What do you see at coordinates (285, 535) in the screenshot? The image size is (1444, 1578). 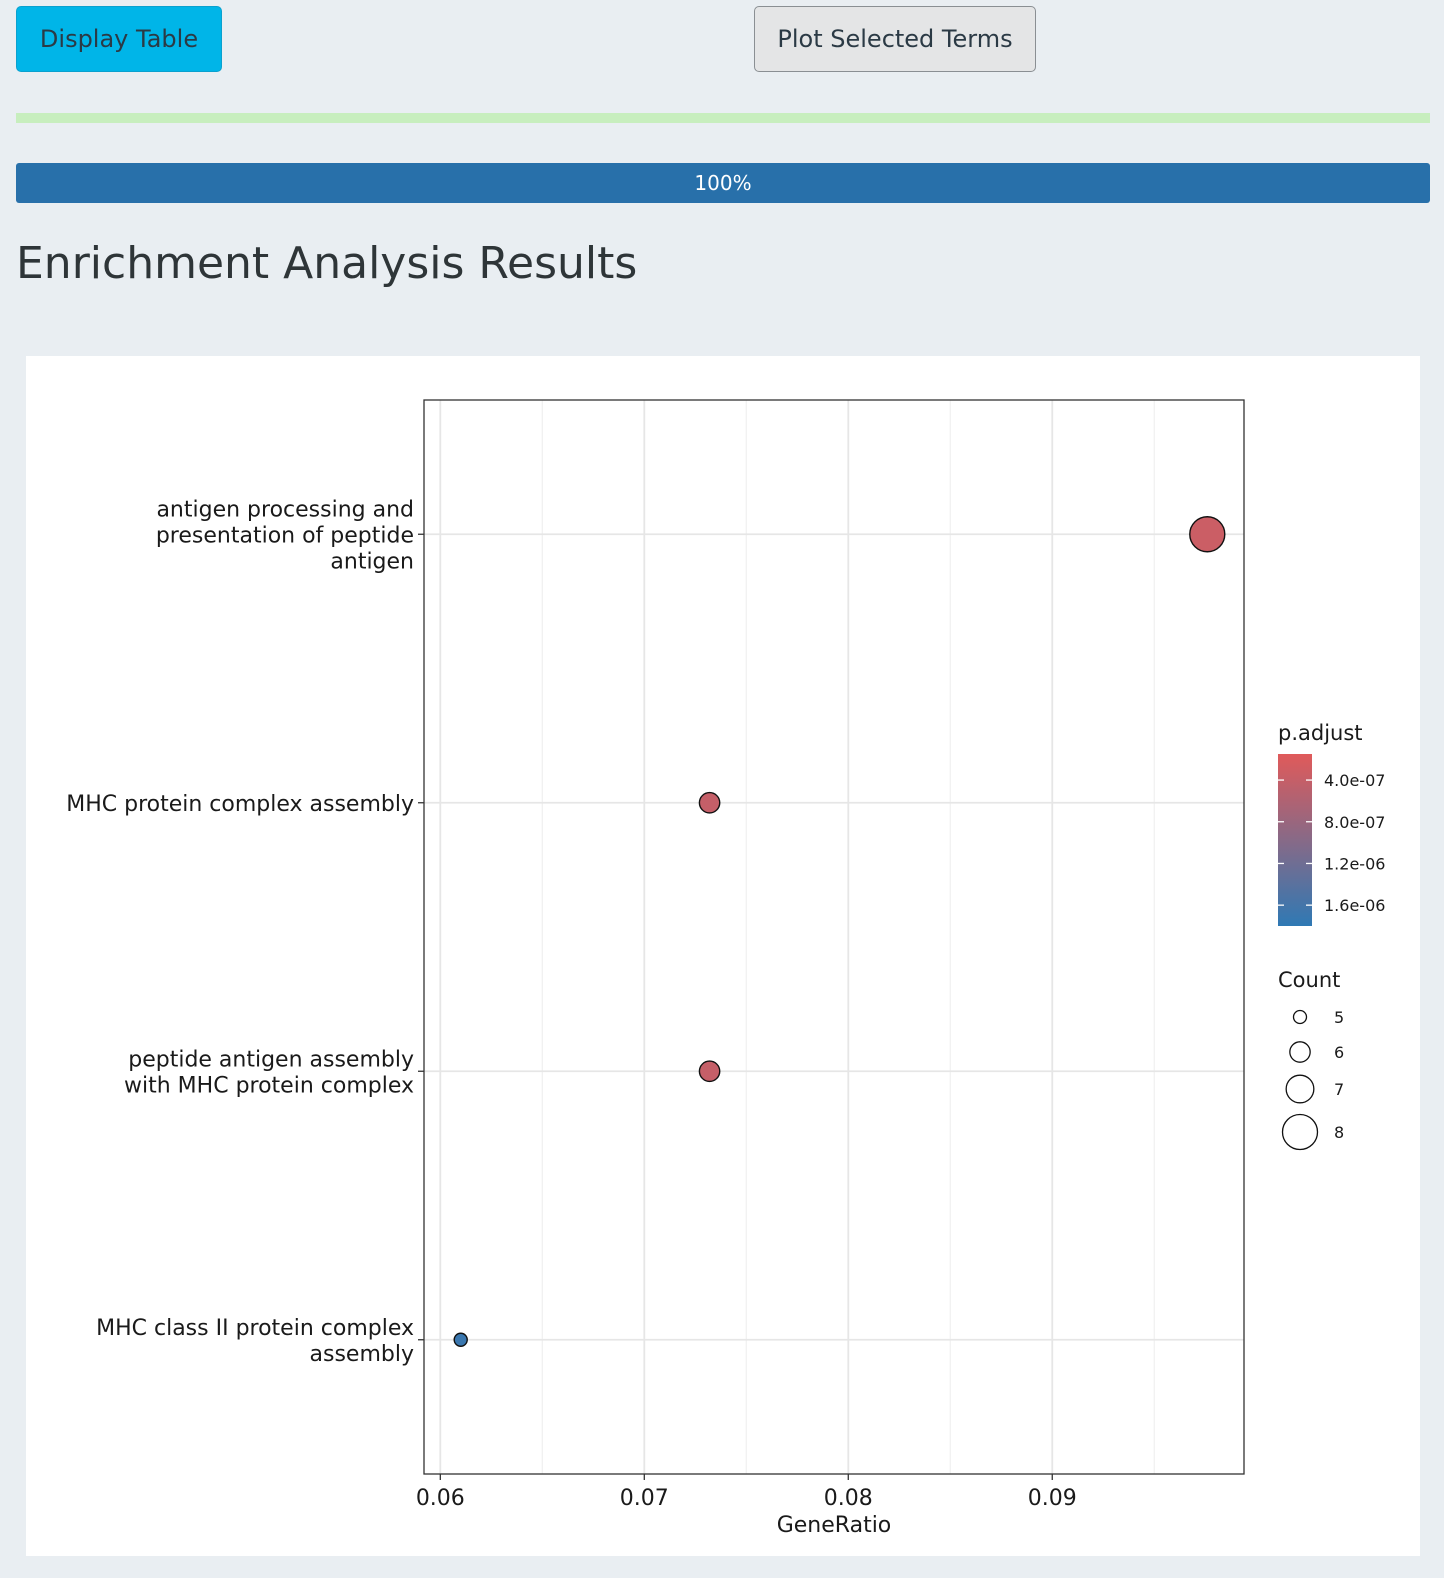 I see `y-tick-label: presentation of peptide` at bounding box center [285, 535].